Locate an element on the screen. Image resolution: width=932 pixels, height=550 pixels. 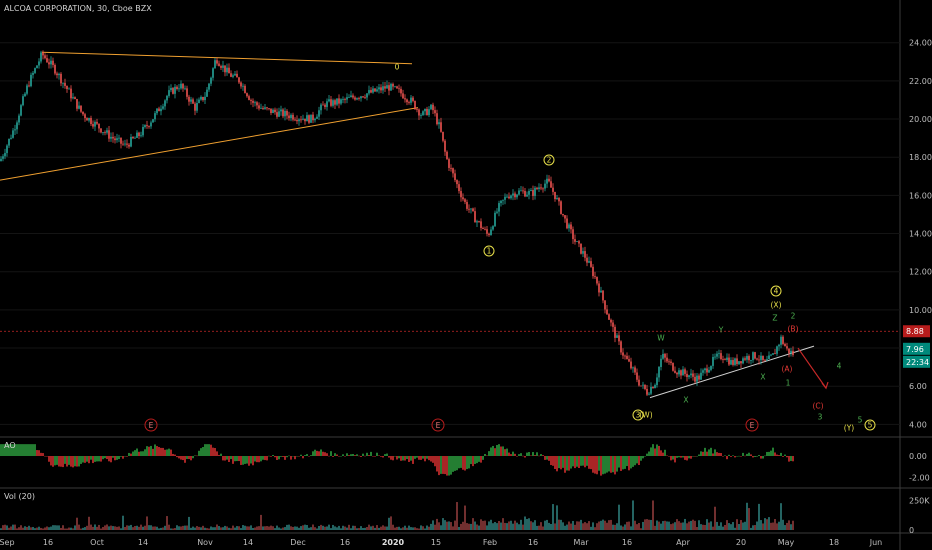
trendline-upper is located at coordinates (227, 58).